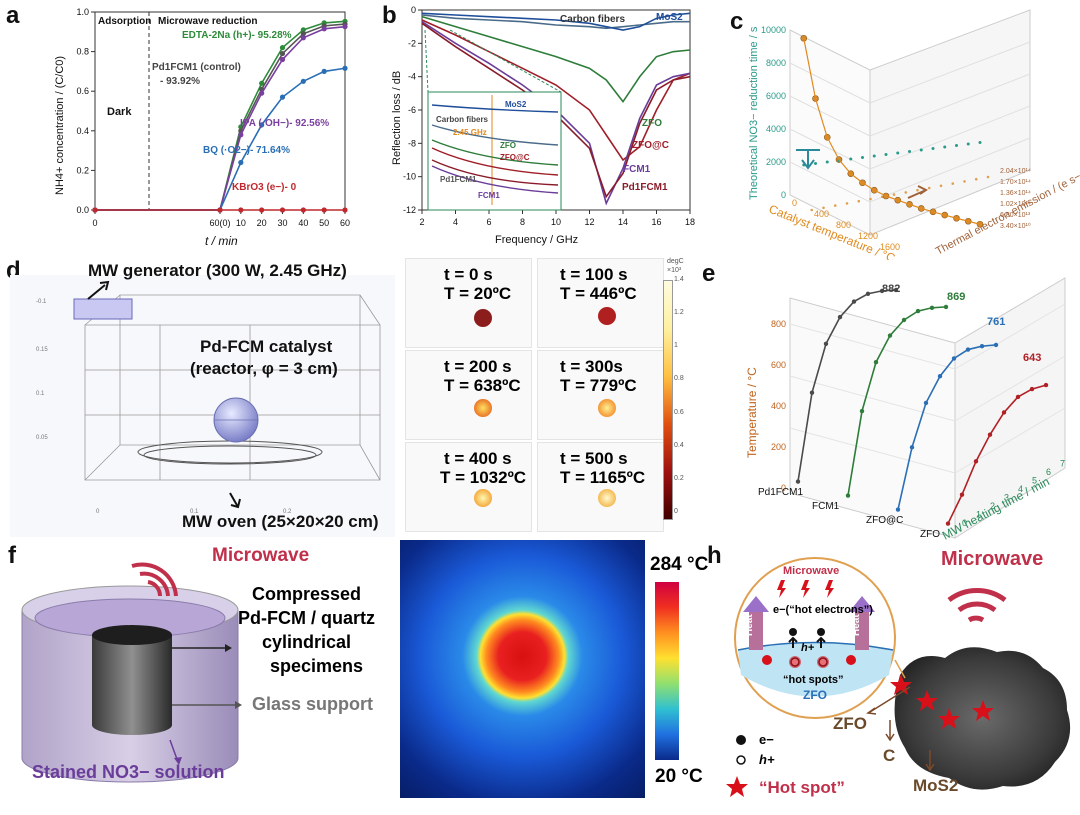 The height and width of the screenshot is (815, 1080). I want to click on y-tick-label: 6.80×10¹³, so click(1015, 215).